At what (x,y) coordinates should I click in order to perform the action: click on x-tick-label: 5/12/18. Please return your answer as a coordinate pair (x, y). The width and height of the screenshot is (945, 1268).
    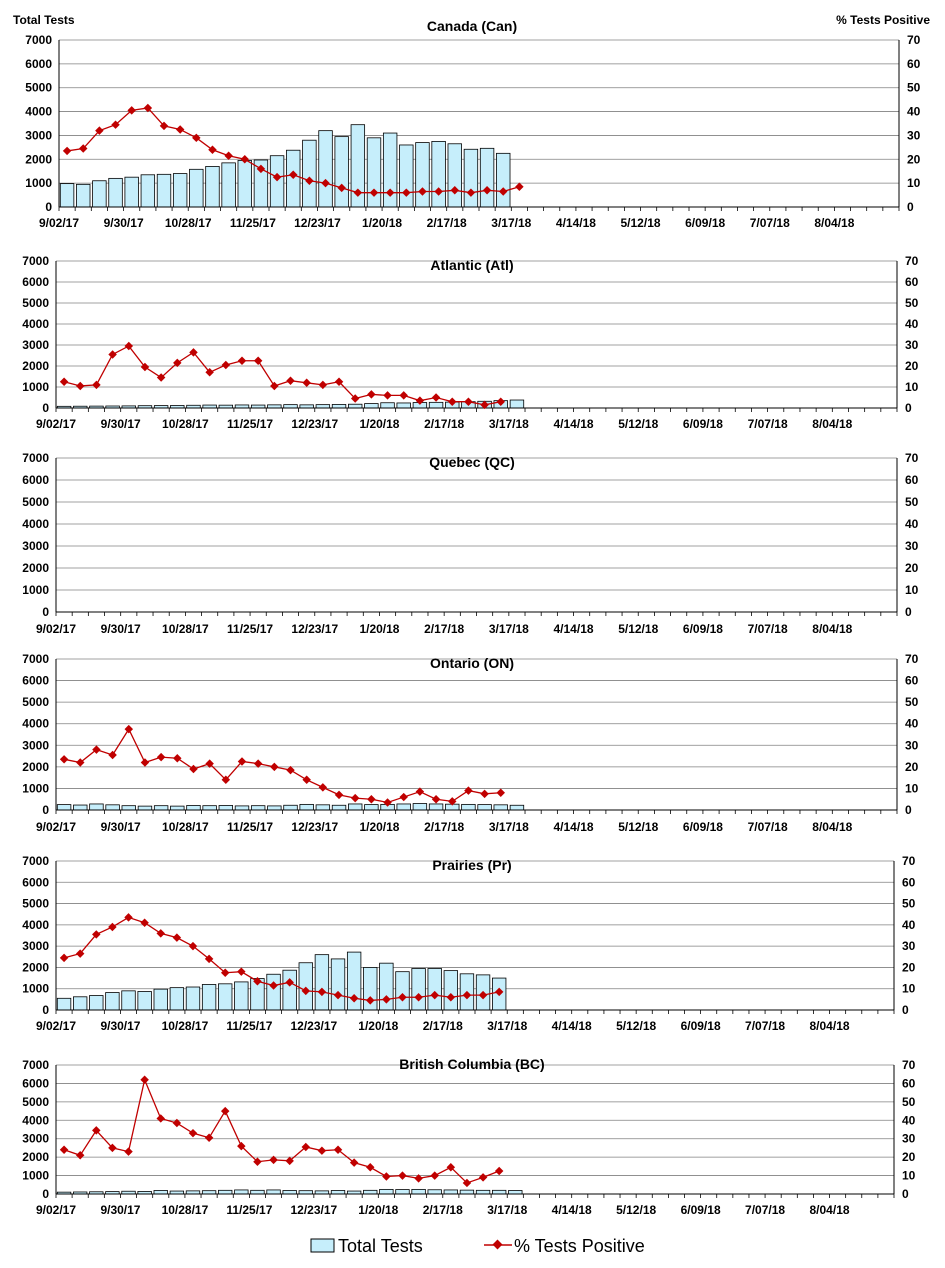
    Looking at the image, I should click on (641, 223).